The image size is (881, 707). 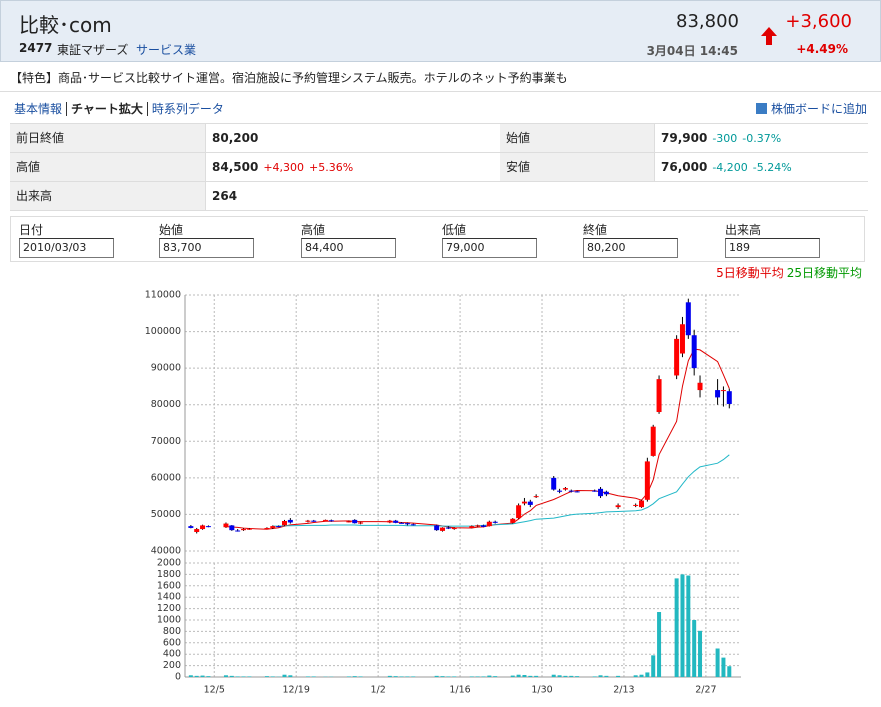 I want to click on cell-label: 出来高, so click(x=108, y=196).